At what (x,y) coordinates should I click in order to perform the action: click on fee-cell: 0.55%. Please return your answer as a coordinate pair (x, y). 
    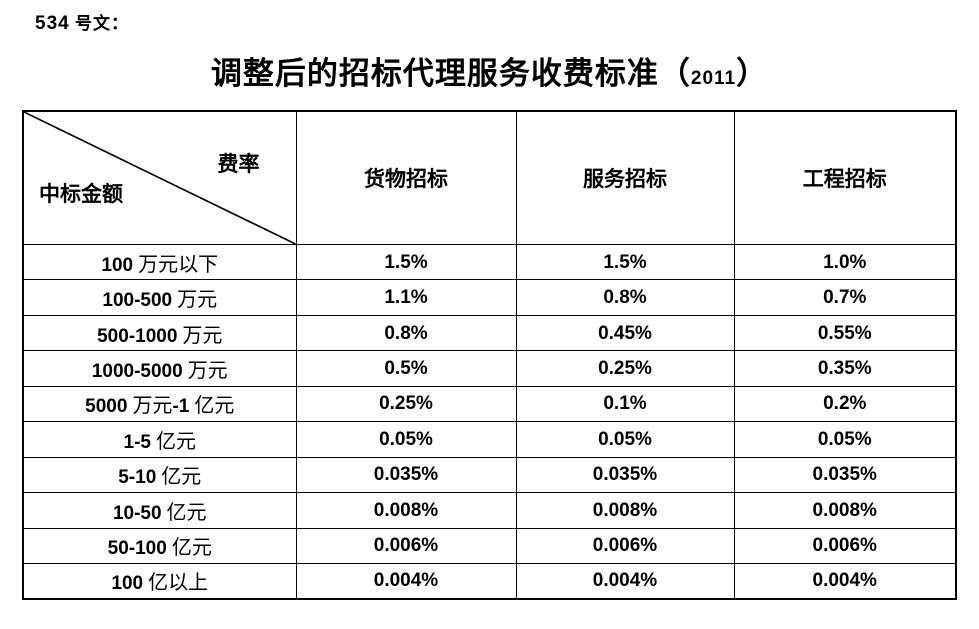
    Looking at the image, I should click on (845, 333).